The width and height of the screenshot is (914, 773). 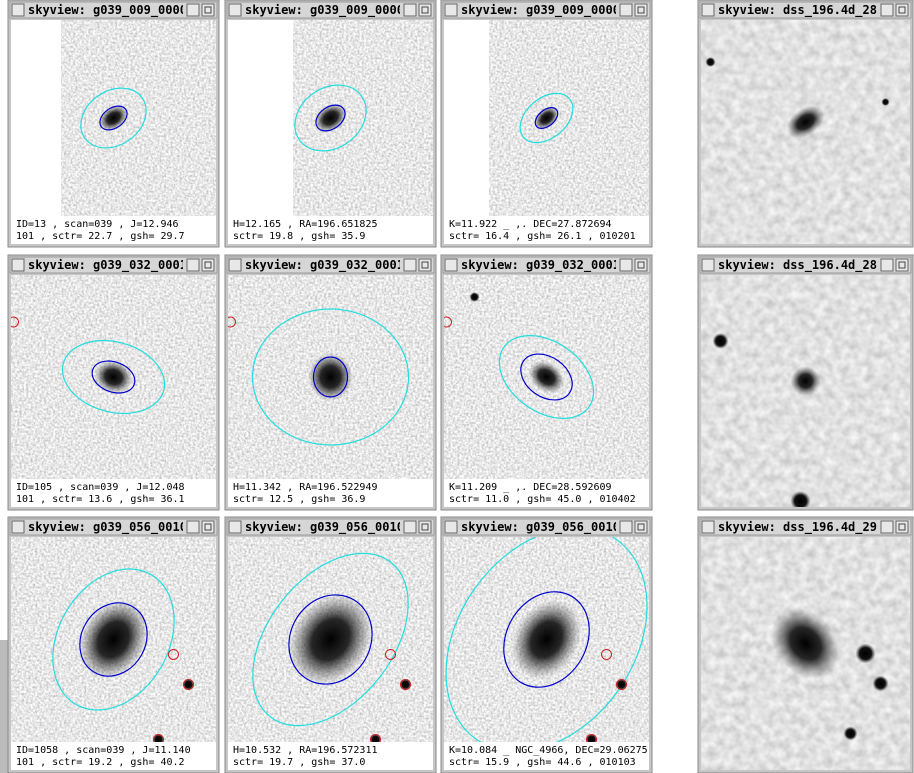 What do you see at coordinates (4, 706) in the screenshot?
I see `desktop-strip` at bounding box center [4, 706].